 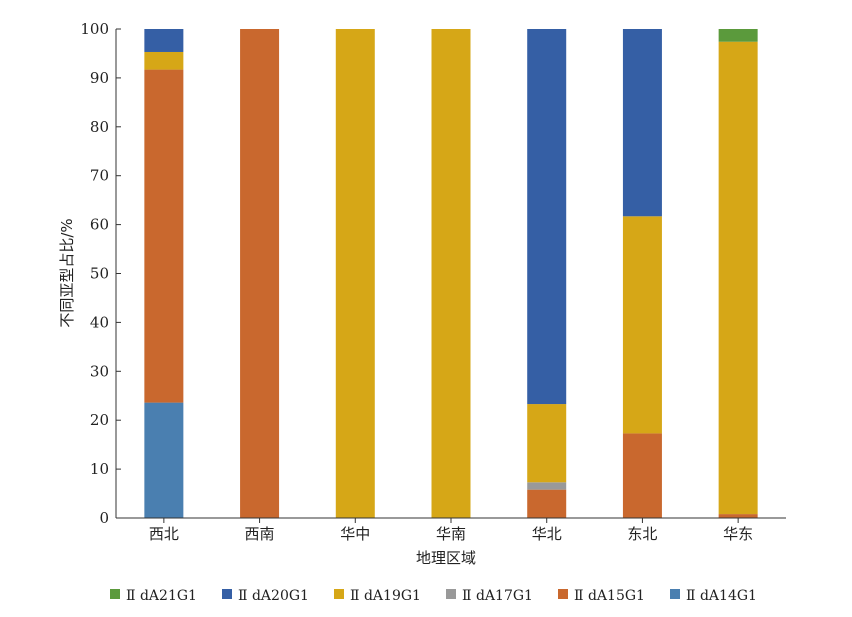 I want to click on y-tick-label: 90, so click(x=99, y=78).